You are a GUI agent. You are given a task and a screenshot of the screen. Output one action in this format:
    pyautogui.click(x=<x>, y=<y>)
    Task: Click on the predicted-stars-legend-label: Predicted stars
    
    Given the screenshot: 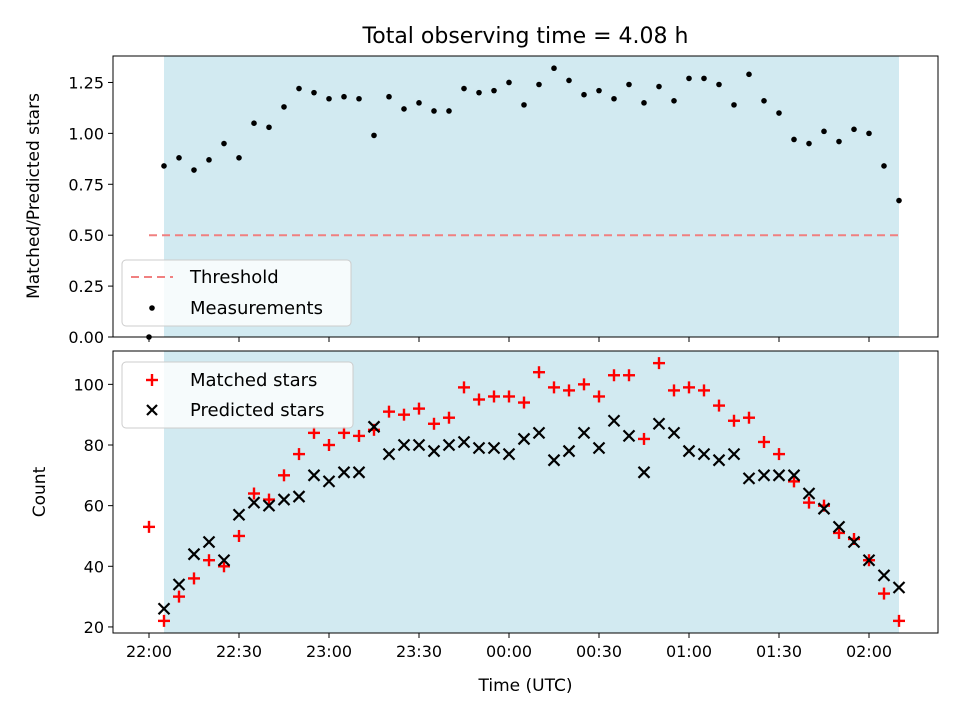 What is the action you would take?
    pyautogui.click(x=257, y=410)
    